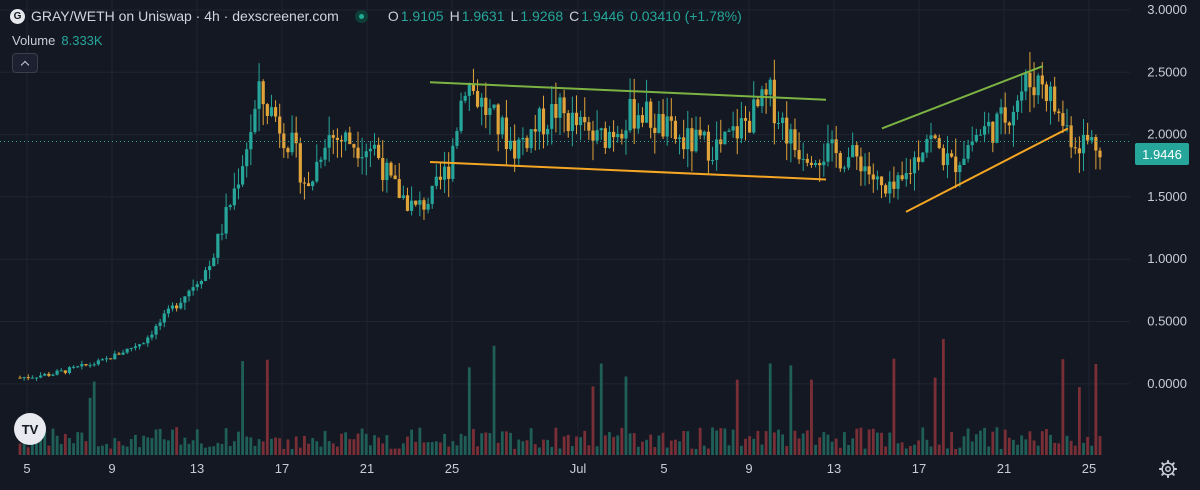 The image size is (1200, 490). Describe the element at coordinates (452, 468) in the screenshot. I see `time-tick-label: 25` at that location.